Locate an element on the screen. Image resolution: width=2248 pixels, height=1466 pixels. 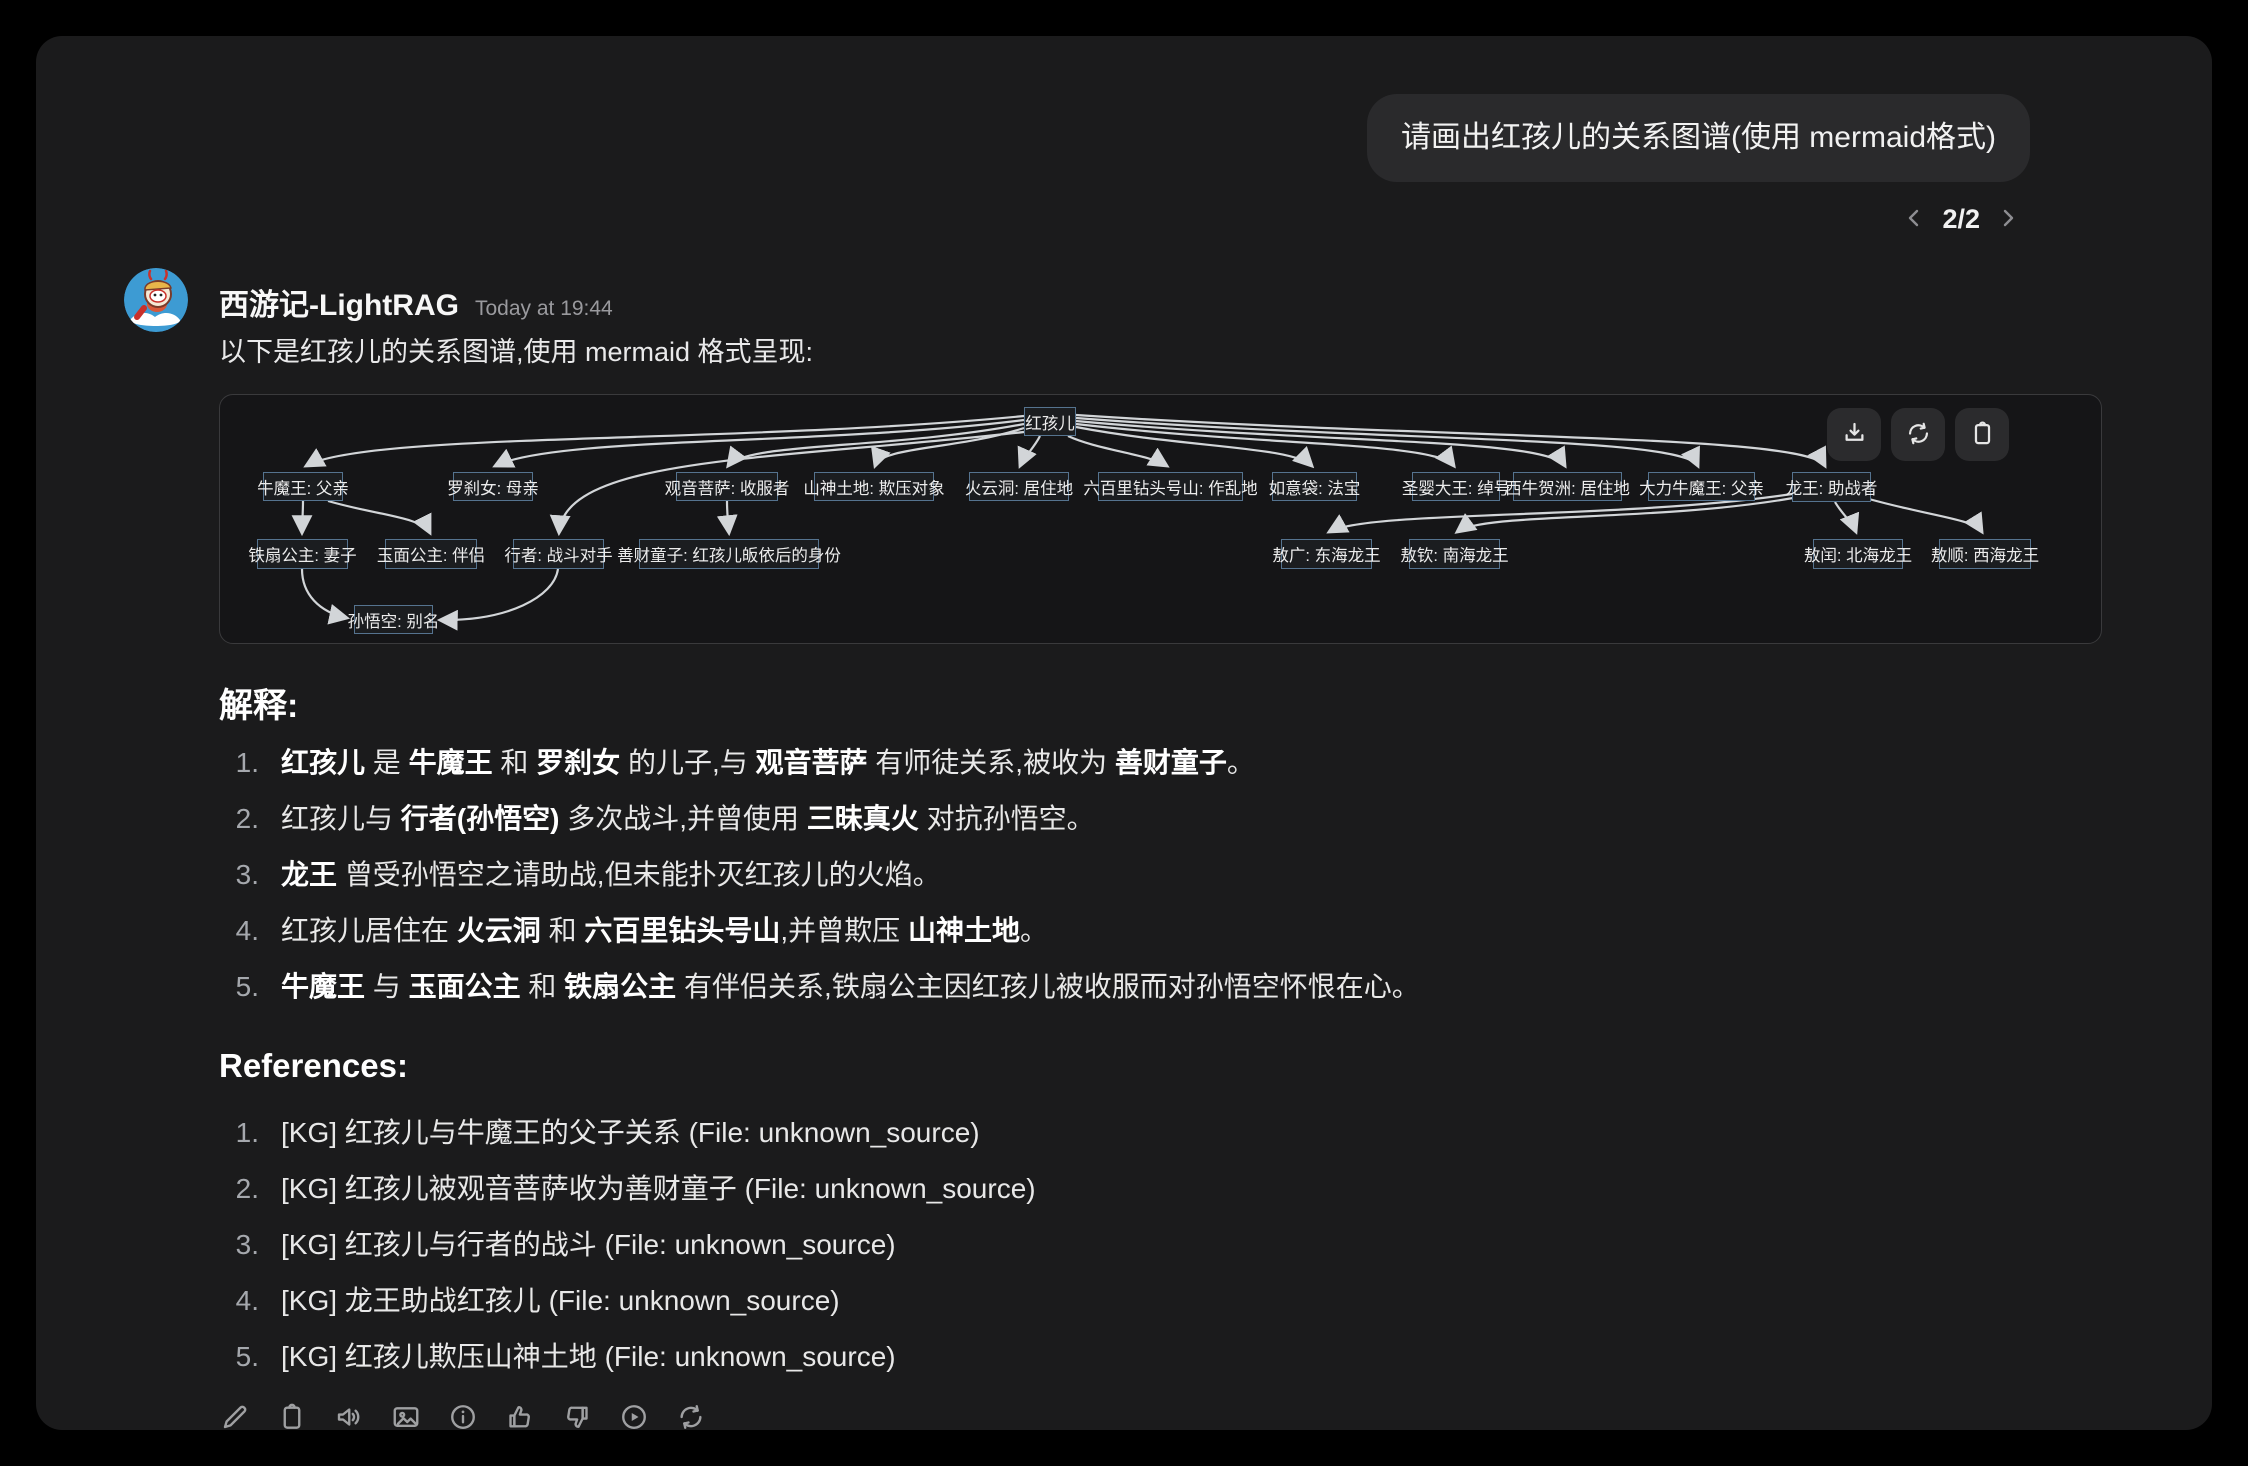
like-button is located at coordinates (519, 1418).